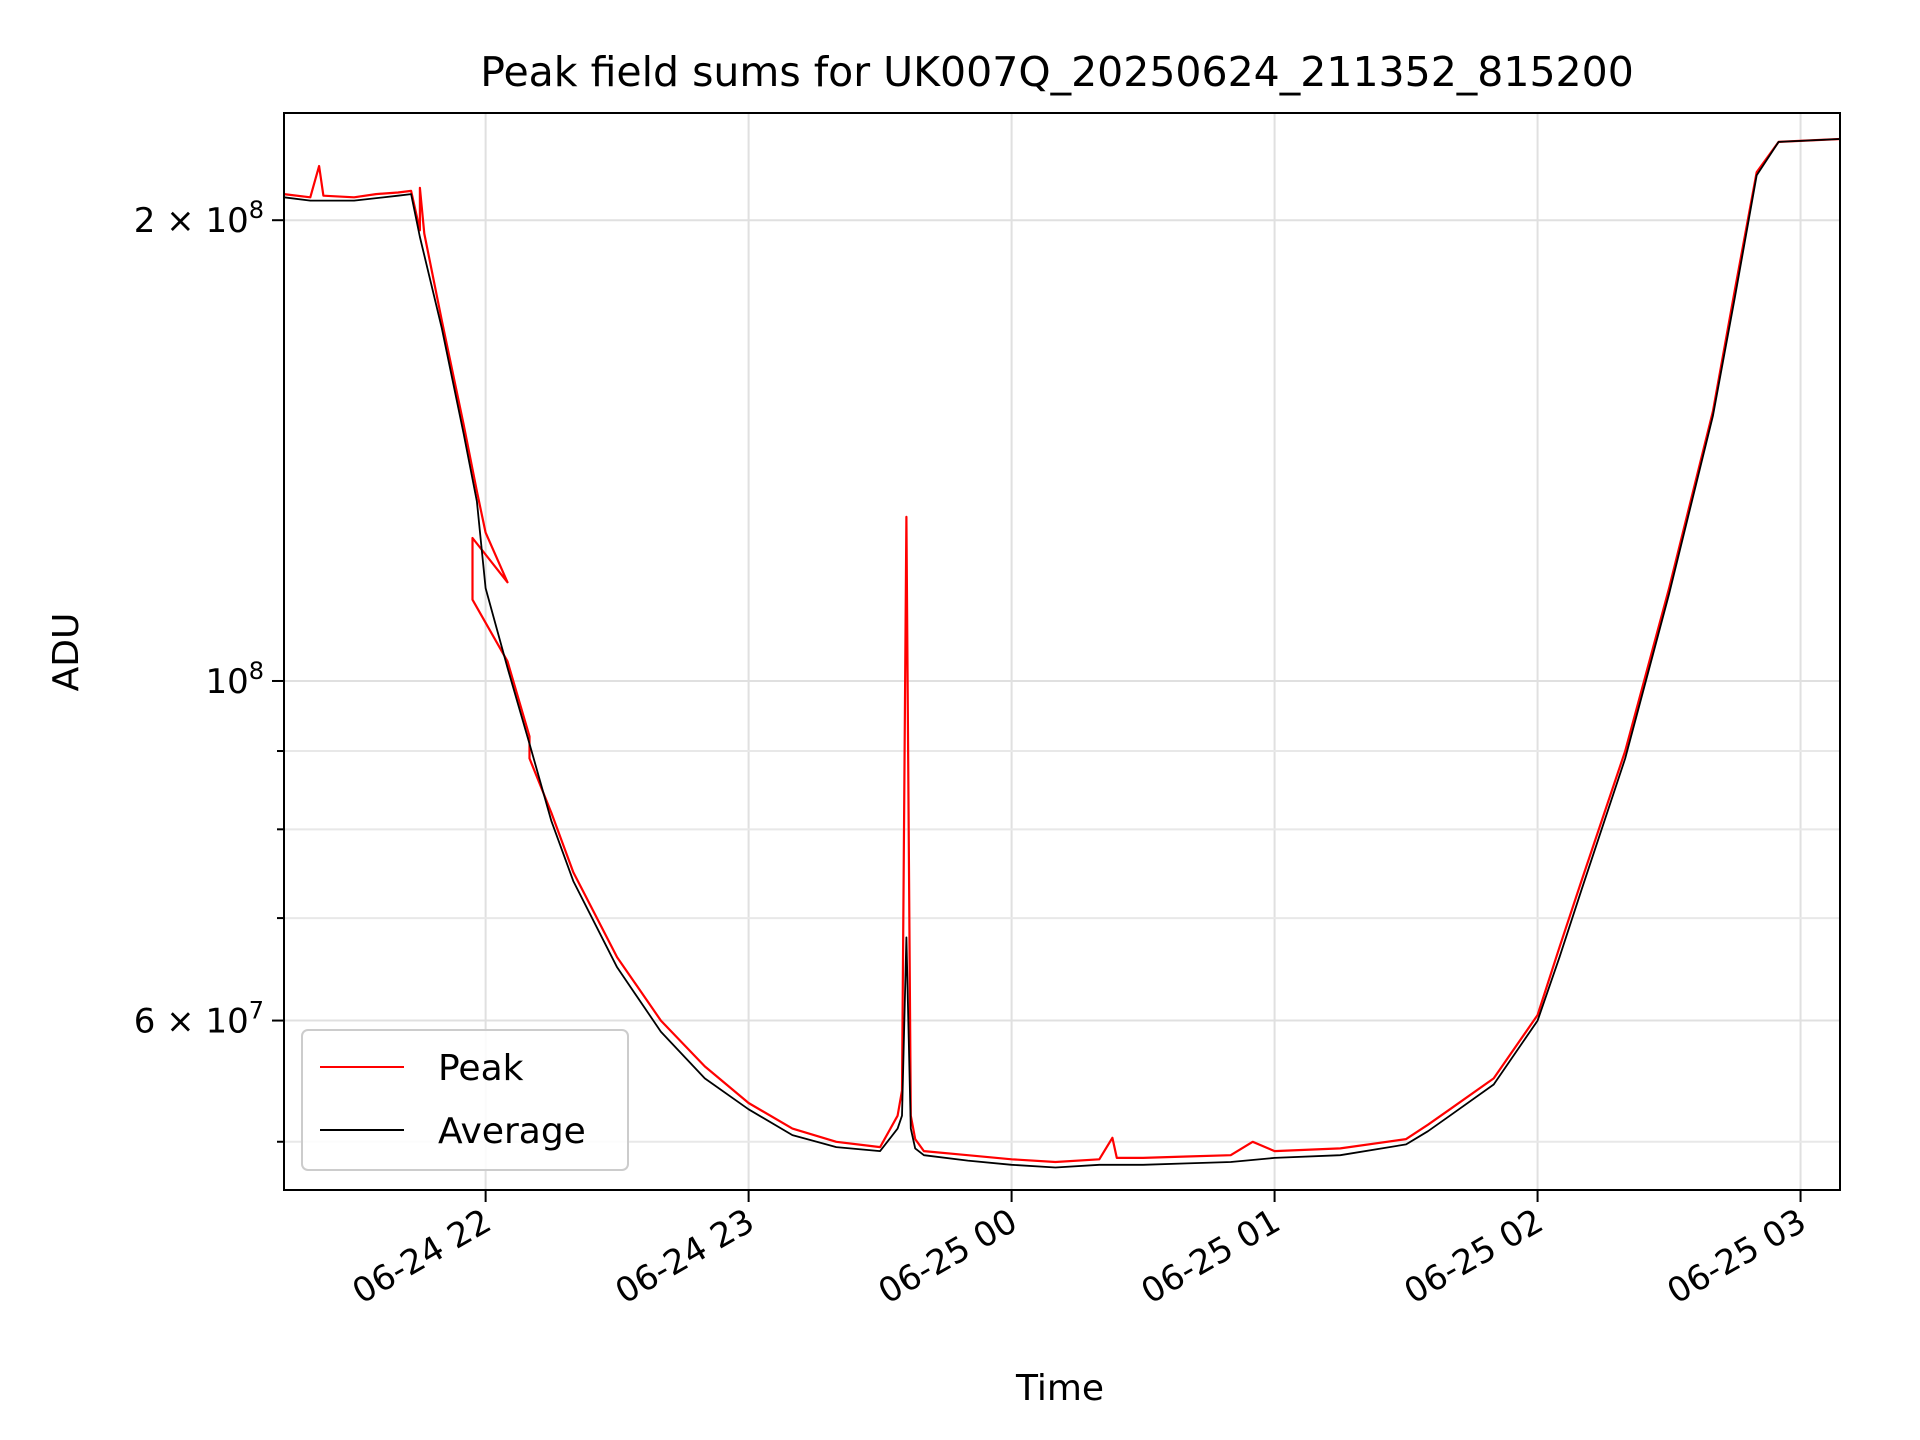 The height and width of the screenshot is (1440, 1920). Describe the element at coordinates (1059, 1388) in the screenshot. I see `x-axis-label: Time` at that location.